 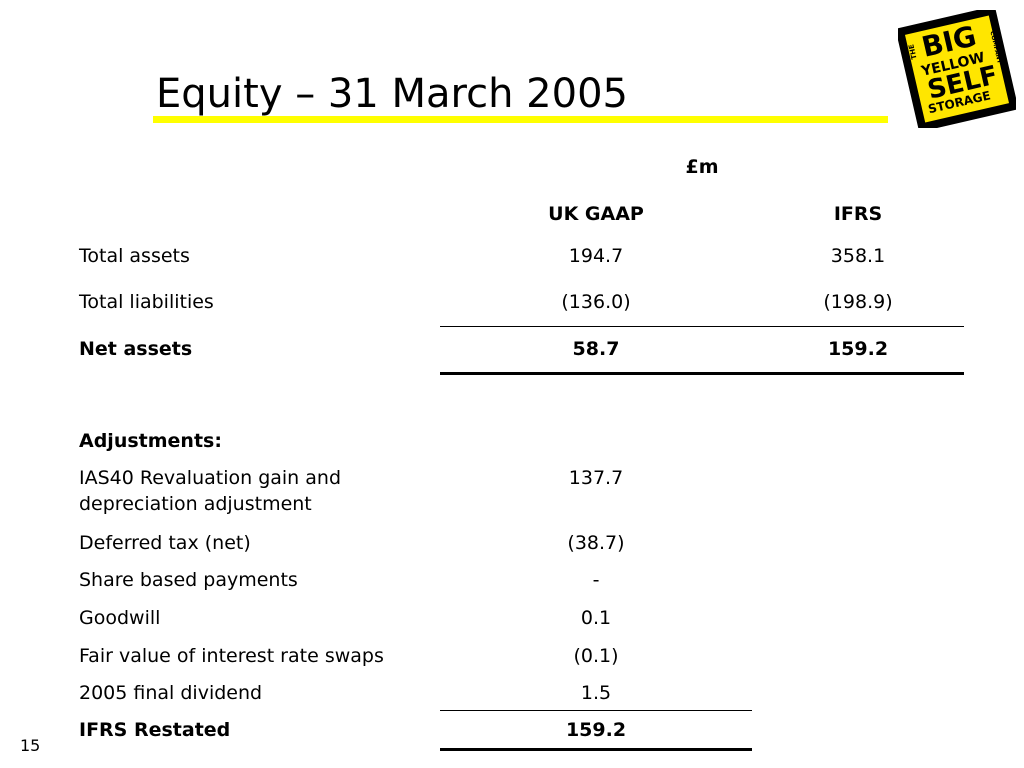 I want to click on row-label-net-assets: Net assets, so click(x=136, y=349).